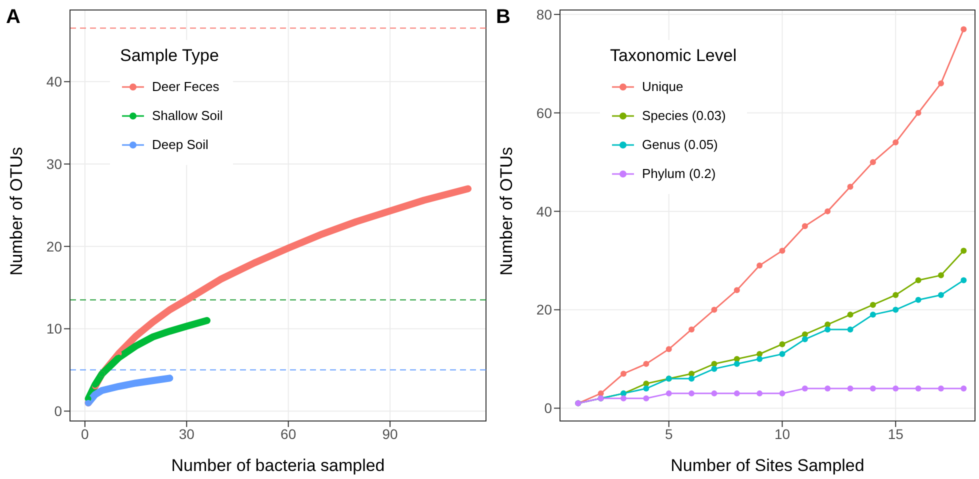  Describe the element at coordinates (684, 115) in the screenshot. I see `legend-label: Species (0.03)` at that location.